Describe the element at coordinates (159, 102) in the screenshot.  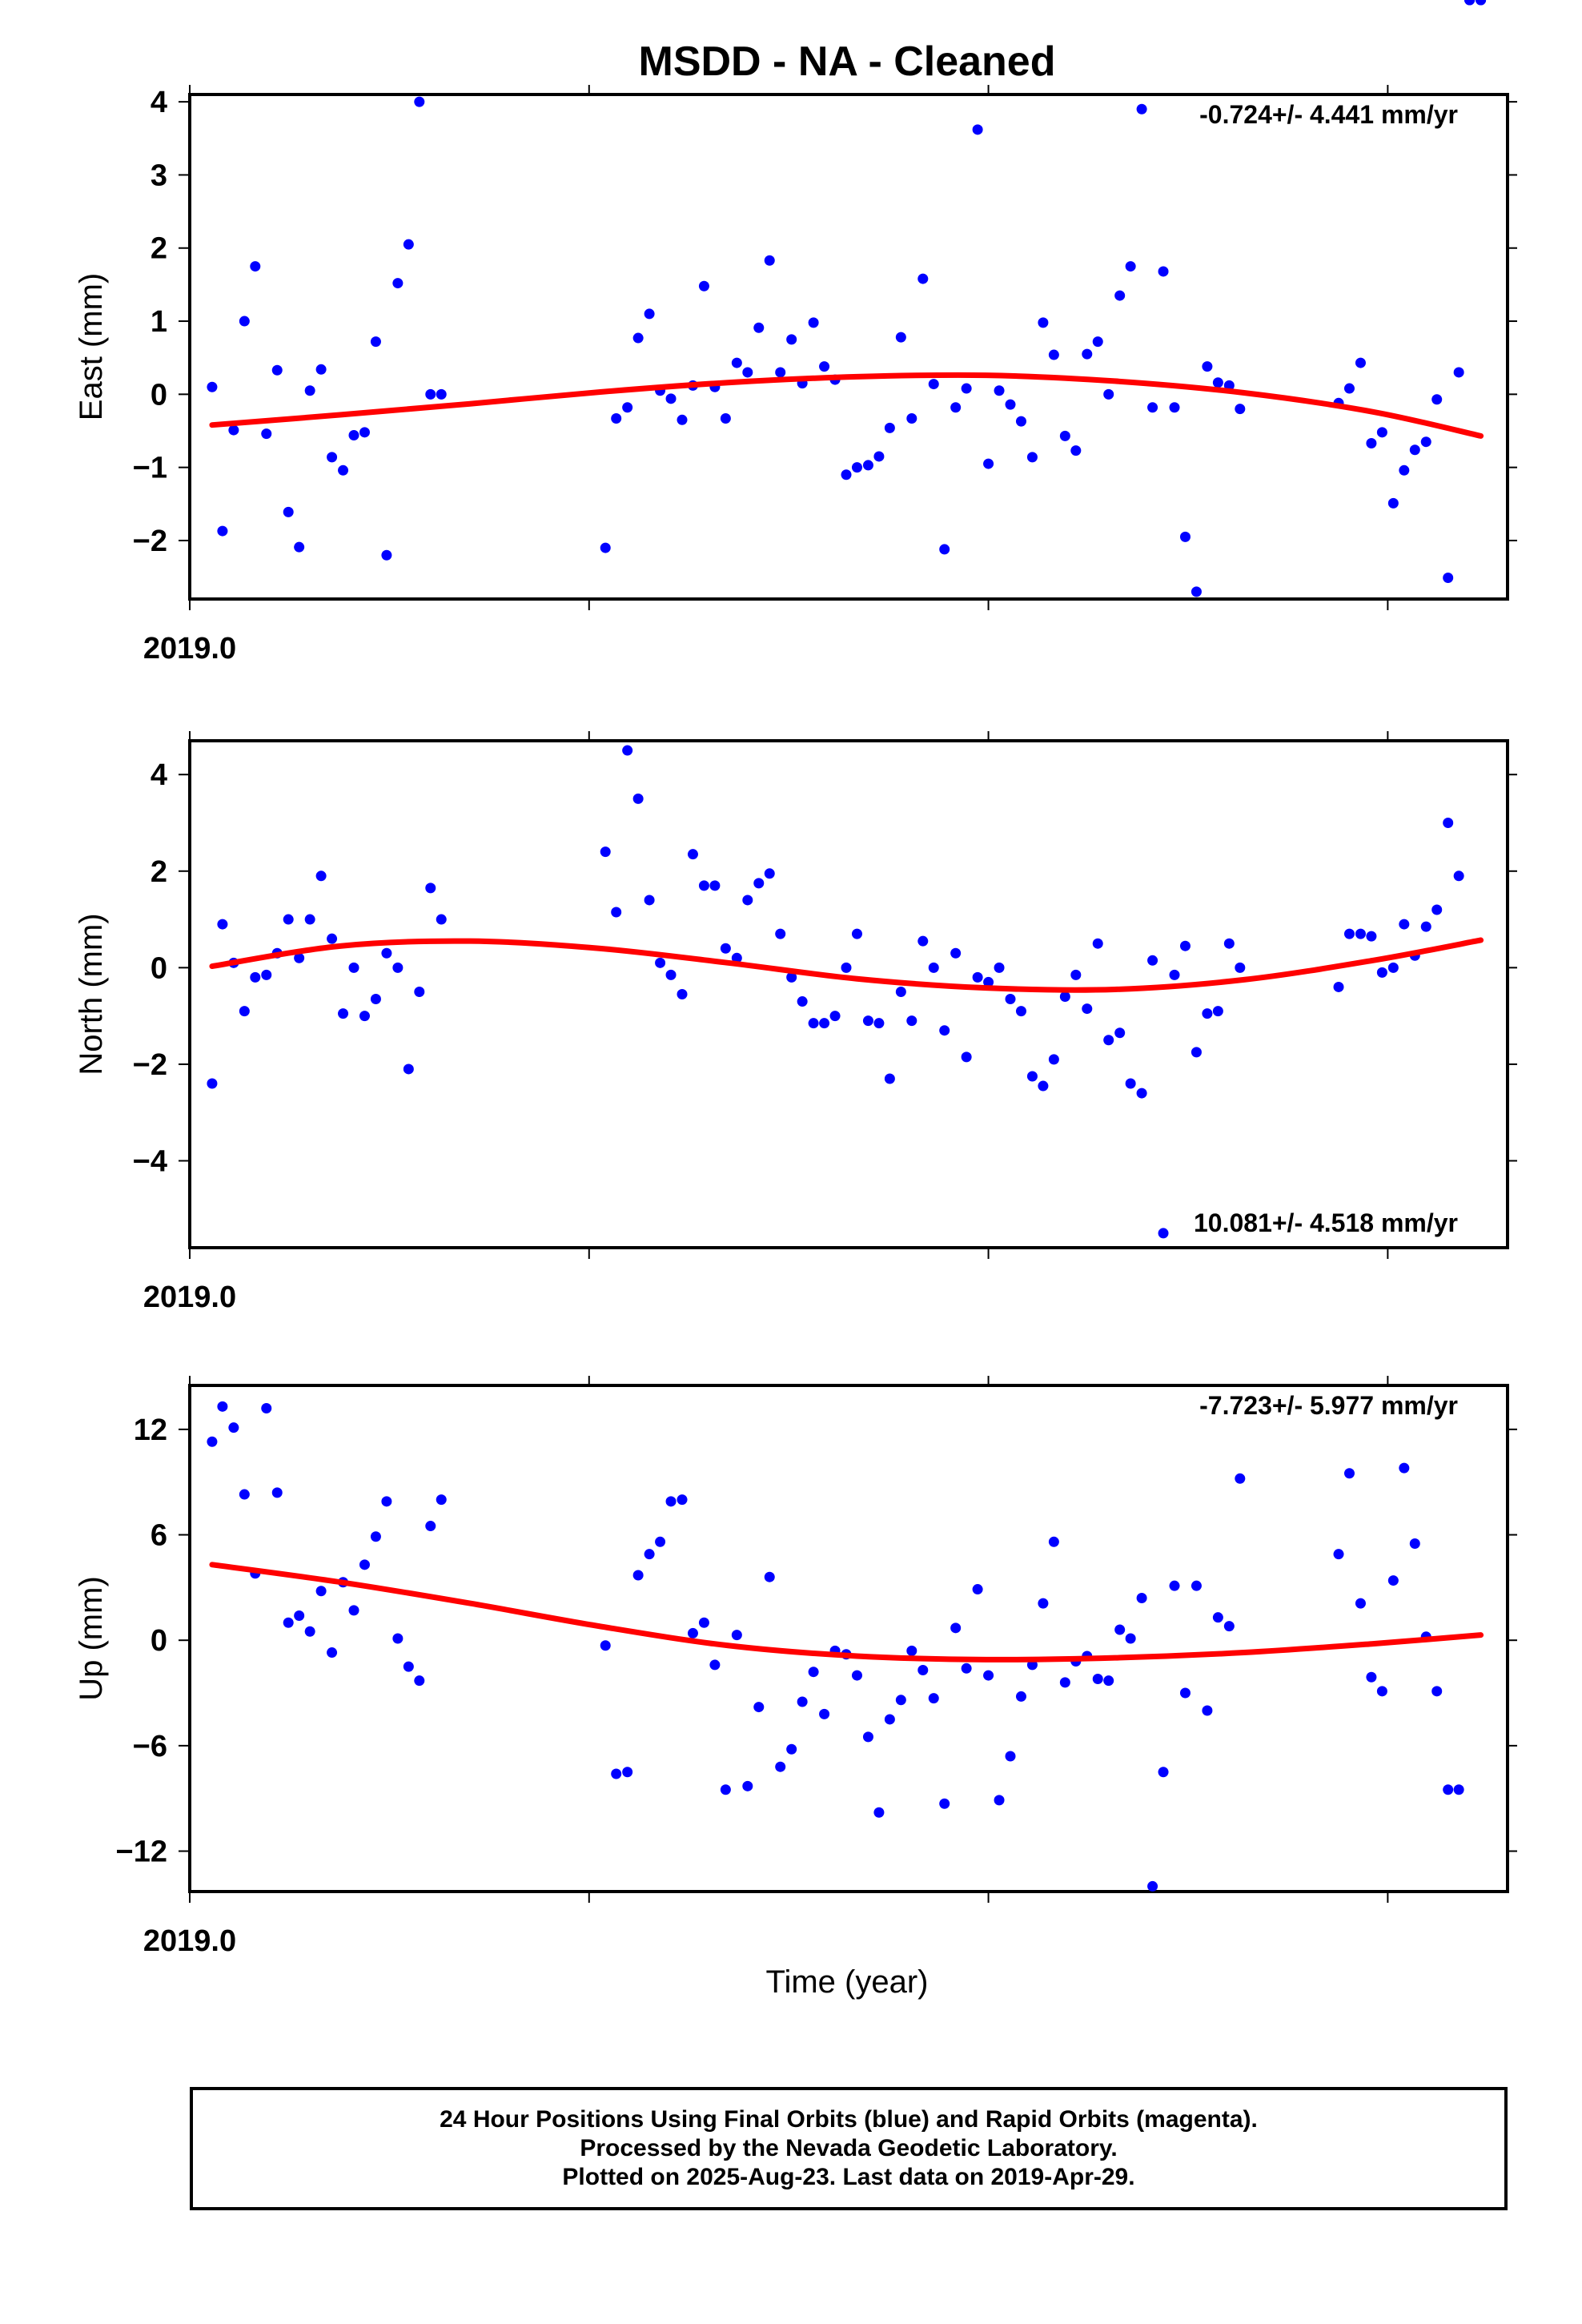
I see `y-tick-label: 4` at that location.